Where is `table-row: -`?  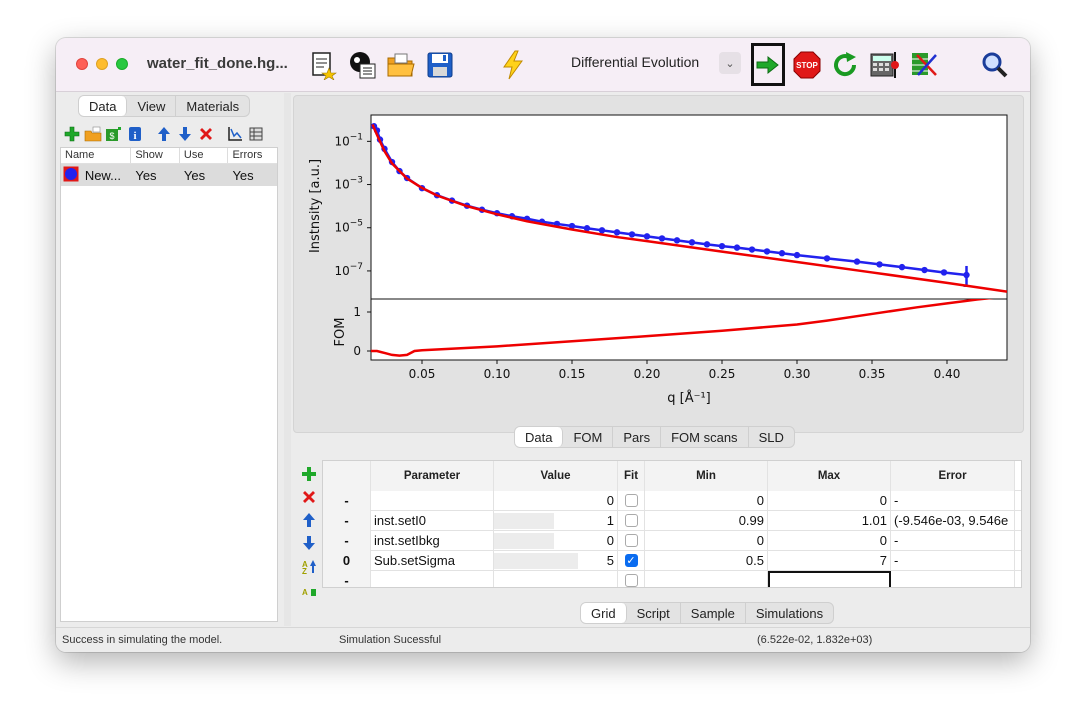
table-row: - is located at coordinates (672, 579).